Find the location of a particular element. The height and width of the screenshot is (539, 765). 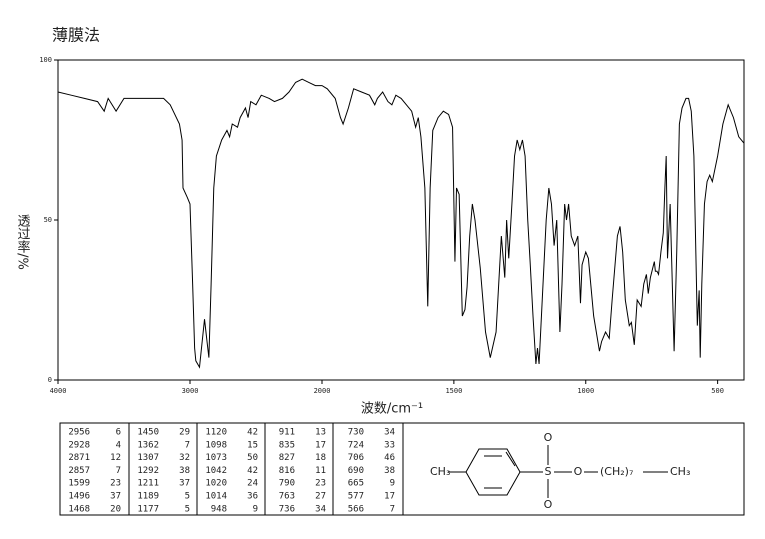

peak-wavenumber: 2956 is located at coordinates (79, 433).